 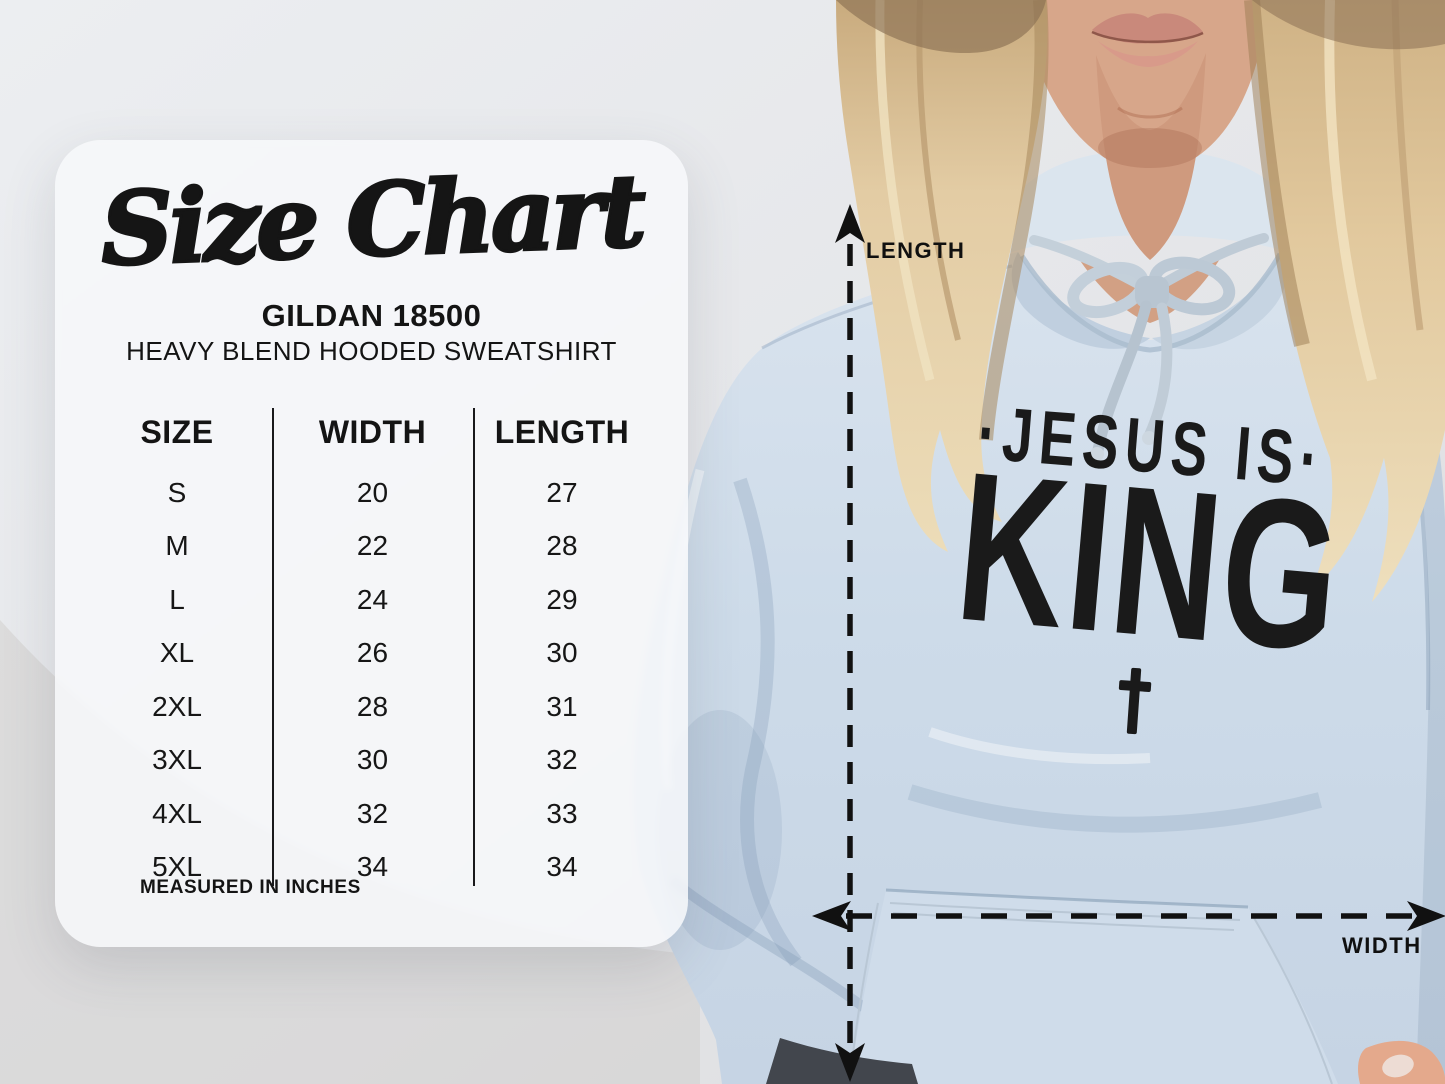 I want to click on length-cell: 32, so click(x=562, y=760).